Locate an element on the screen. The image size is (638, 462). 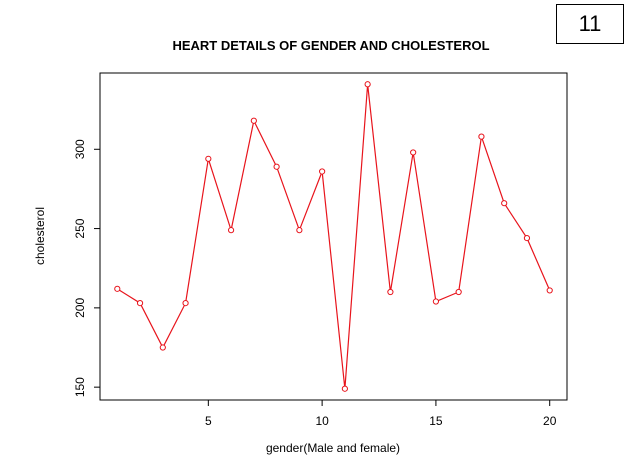
x-tick-label: 10 is located at coordinates (322, 421).